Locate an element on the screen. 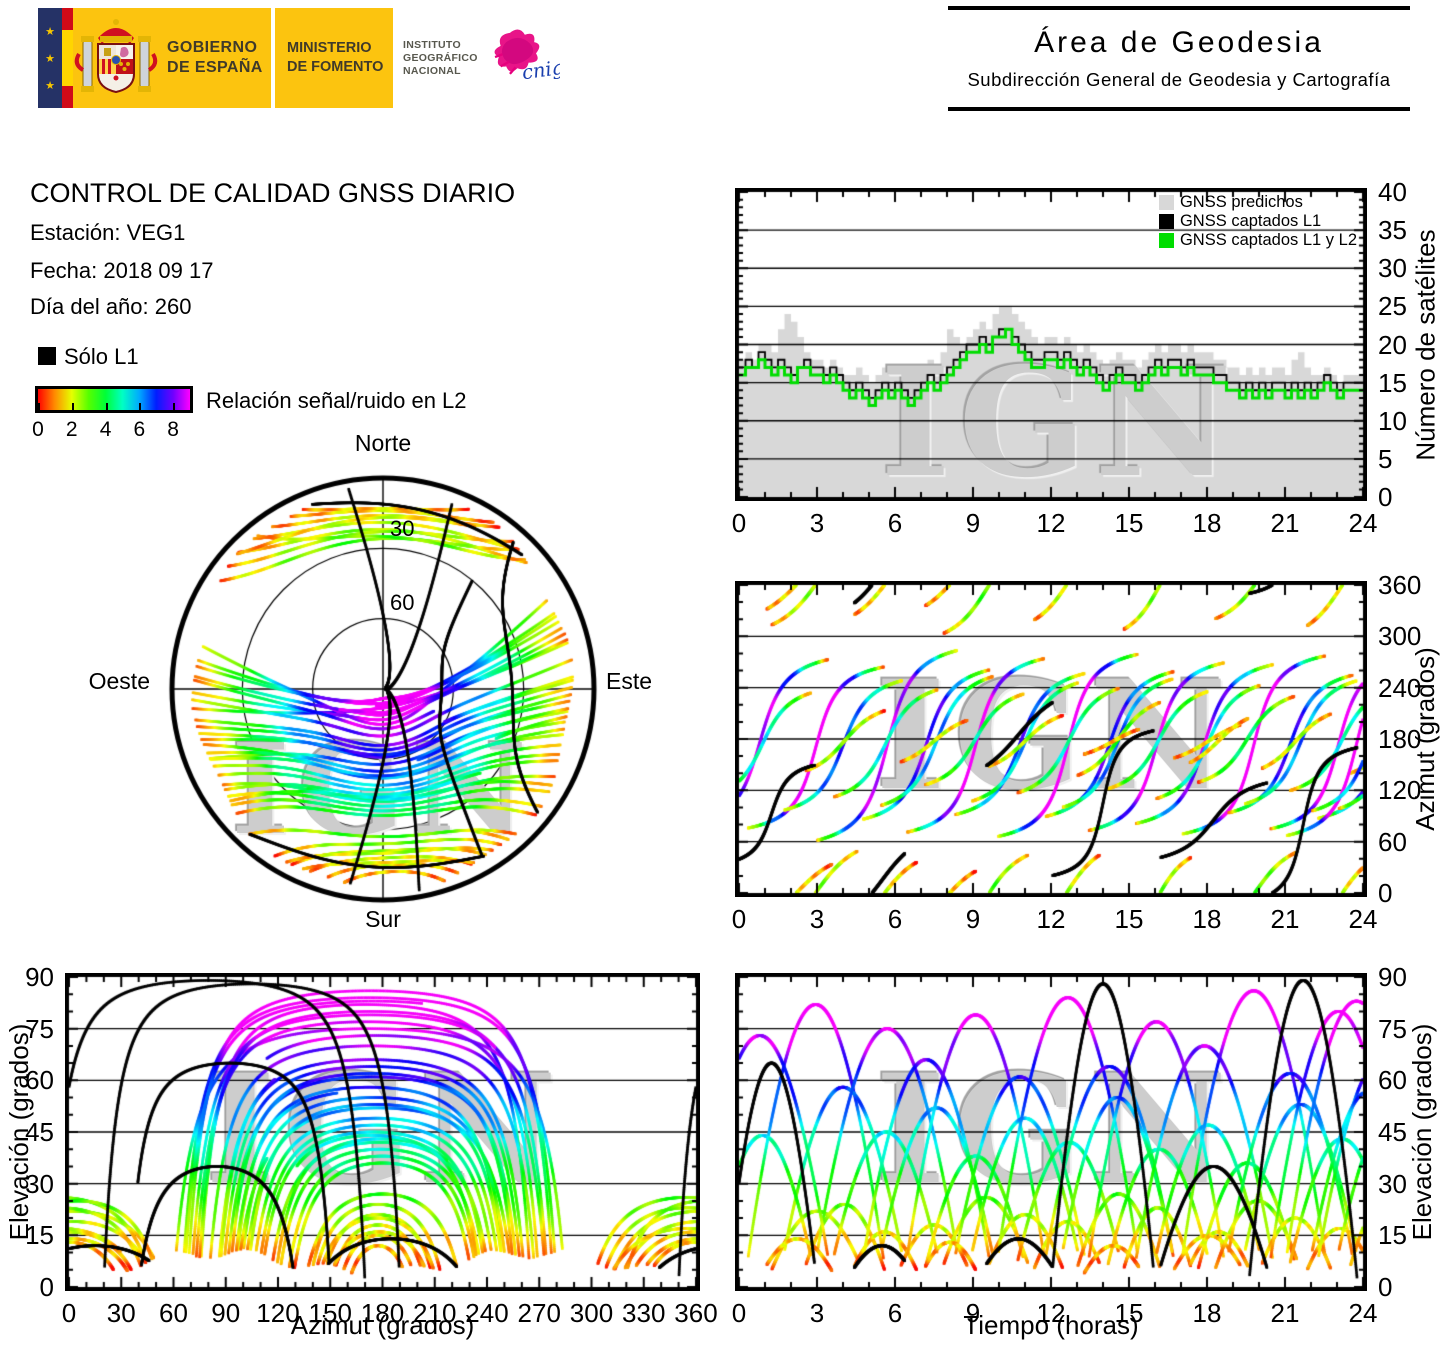 Image resolution: width=1445 pixels, height=1350 pixels. x-tick-label: 330 is located at coordinates (644, 1313).